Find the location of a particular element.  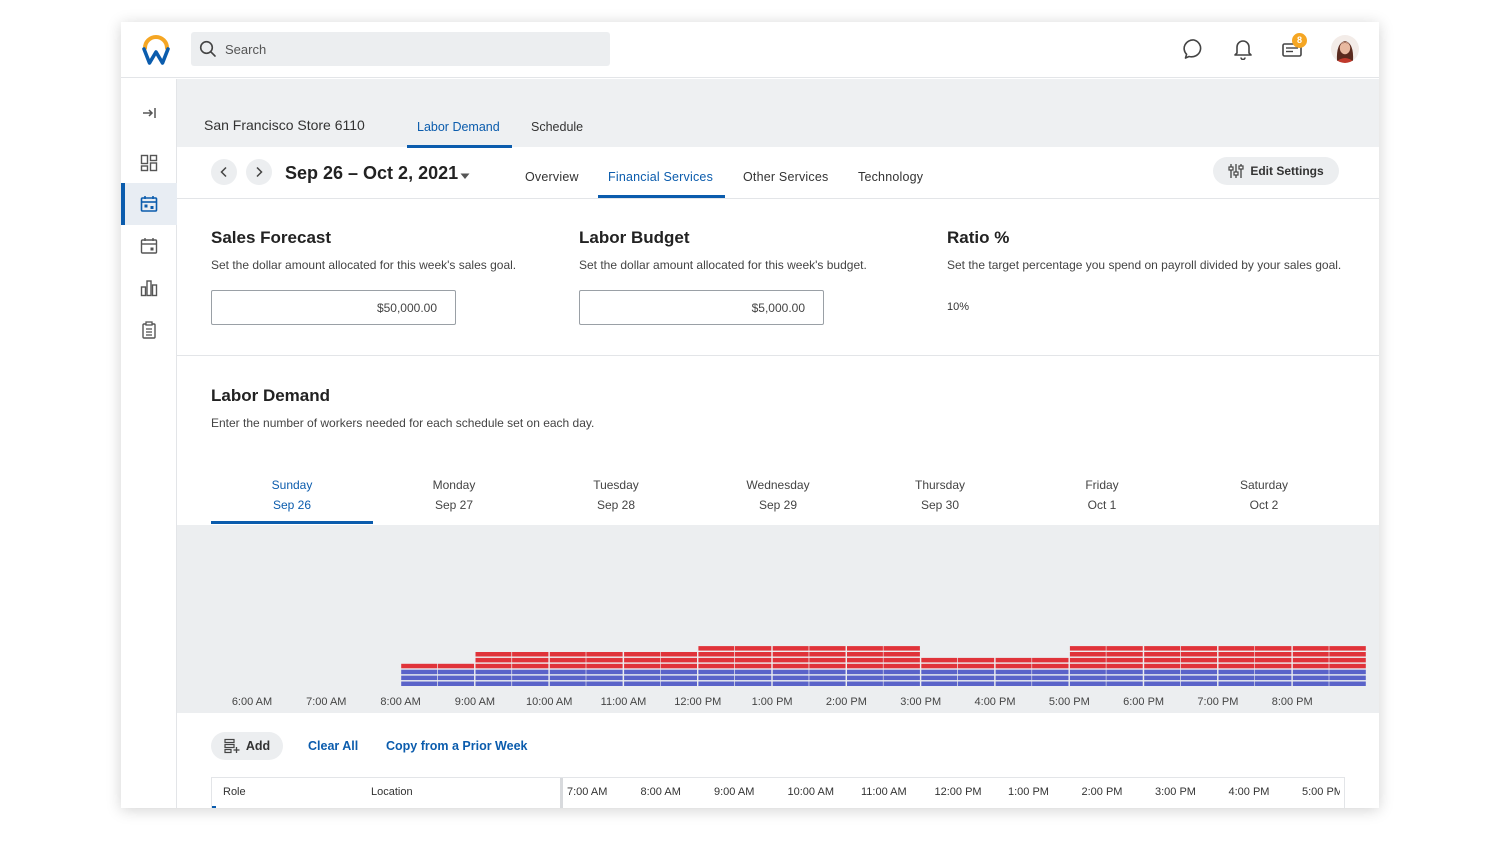

reports-chart-icon is located at coordinates (149, 288).